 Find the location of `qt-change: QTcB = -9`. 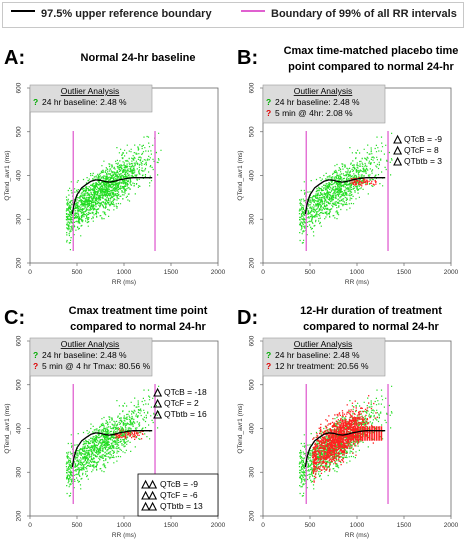

qt-change: QTcB = -9 is located at coordinates (423, 139).